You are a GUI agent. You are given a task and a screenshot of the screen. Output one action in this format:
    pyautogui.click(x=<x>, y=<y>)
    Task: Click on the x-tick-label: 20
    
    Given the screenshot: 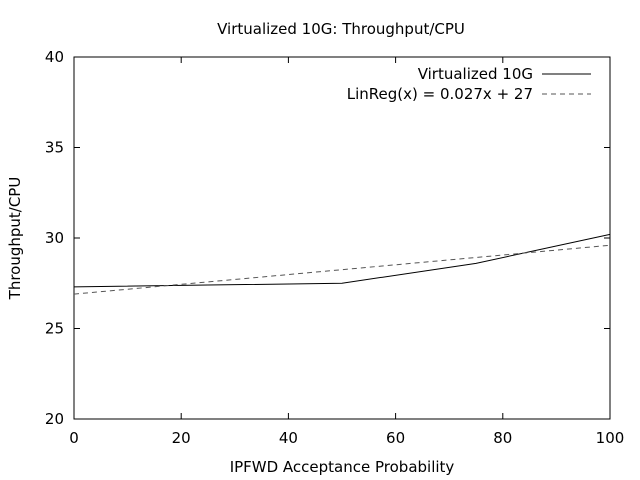 What is the action you would take?
    pyautogui.click(x=181, y=438)
    